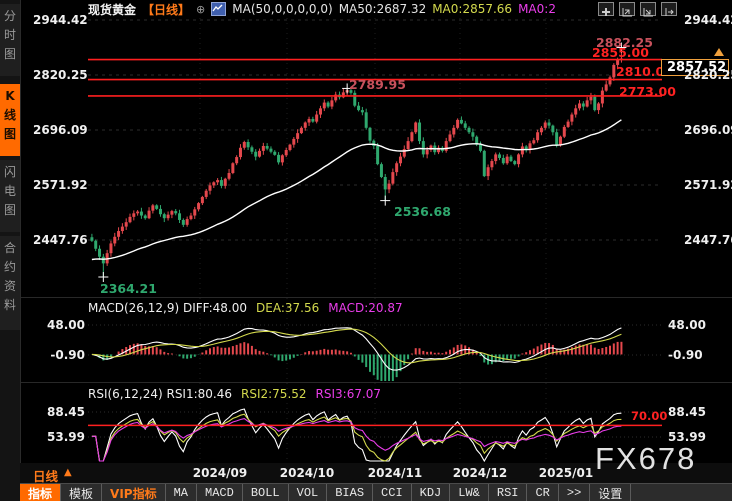 The width and height of the screenshot is (732, 501). What do you see at coordinates (41, 492) in the screenshot?
I see `toolbar-item-指标: 指标` at bounding box center [41, 492].